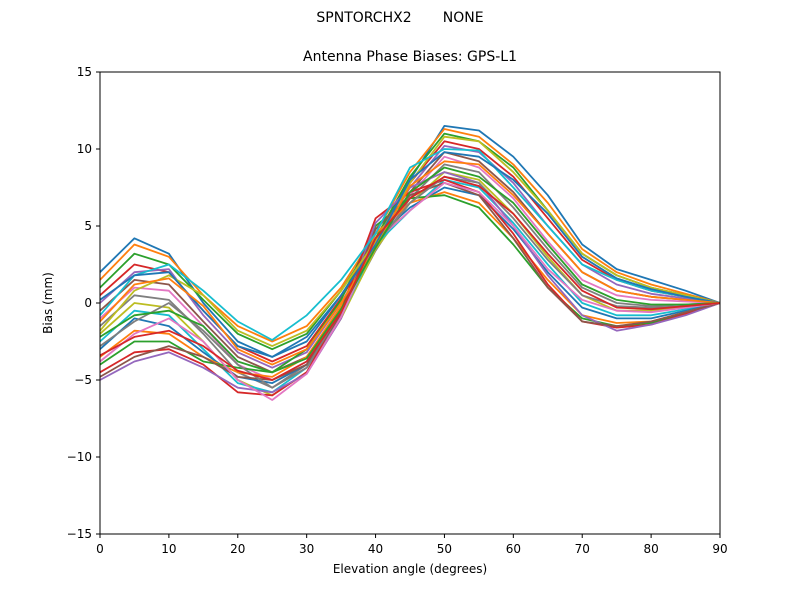 This screenshot has height=600, width=800. Describe the element at coordinates (84, 72) in the screenshot. I see `y-tick-label: 15` at that location.